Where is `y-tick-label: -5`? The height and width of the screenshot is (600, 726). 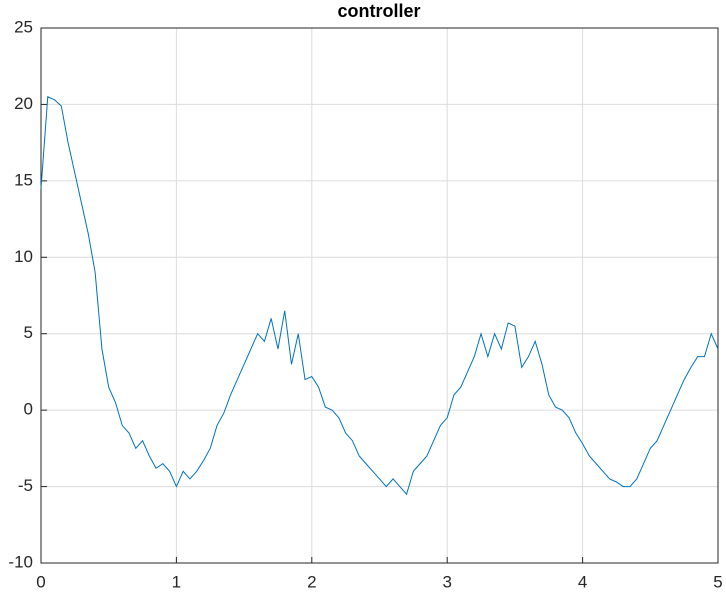
y-tick-label: -5 is located at coordinates (25, 485).